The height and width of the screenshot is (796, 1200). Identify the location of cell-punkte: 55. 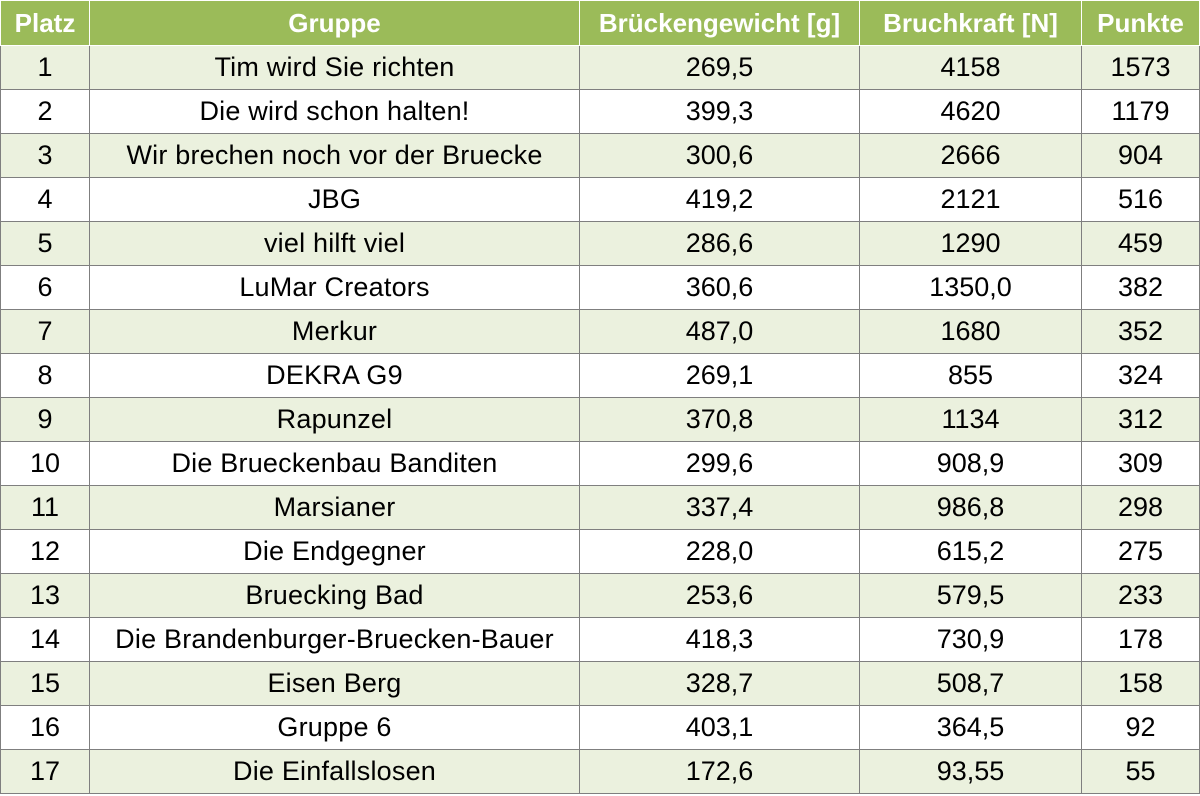
(1140, 771).